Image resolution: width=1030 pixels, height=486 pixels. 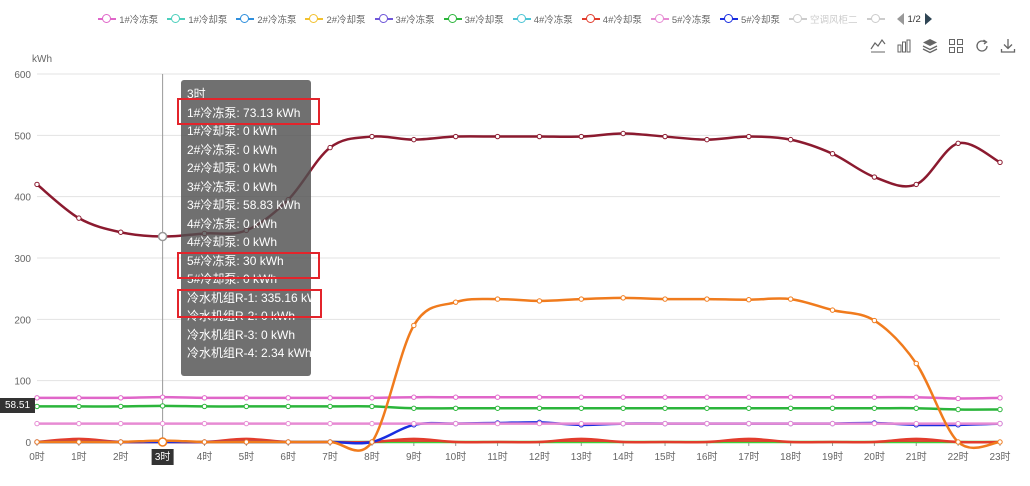 What do you see at coordinates (916, 457) in the screenshot?
I see `x-tick-label: 21时` at bounding box center [916, 457].